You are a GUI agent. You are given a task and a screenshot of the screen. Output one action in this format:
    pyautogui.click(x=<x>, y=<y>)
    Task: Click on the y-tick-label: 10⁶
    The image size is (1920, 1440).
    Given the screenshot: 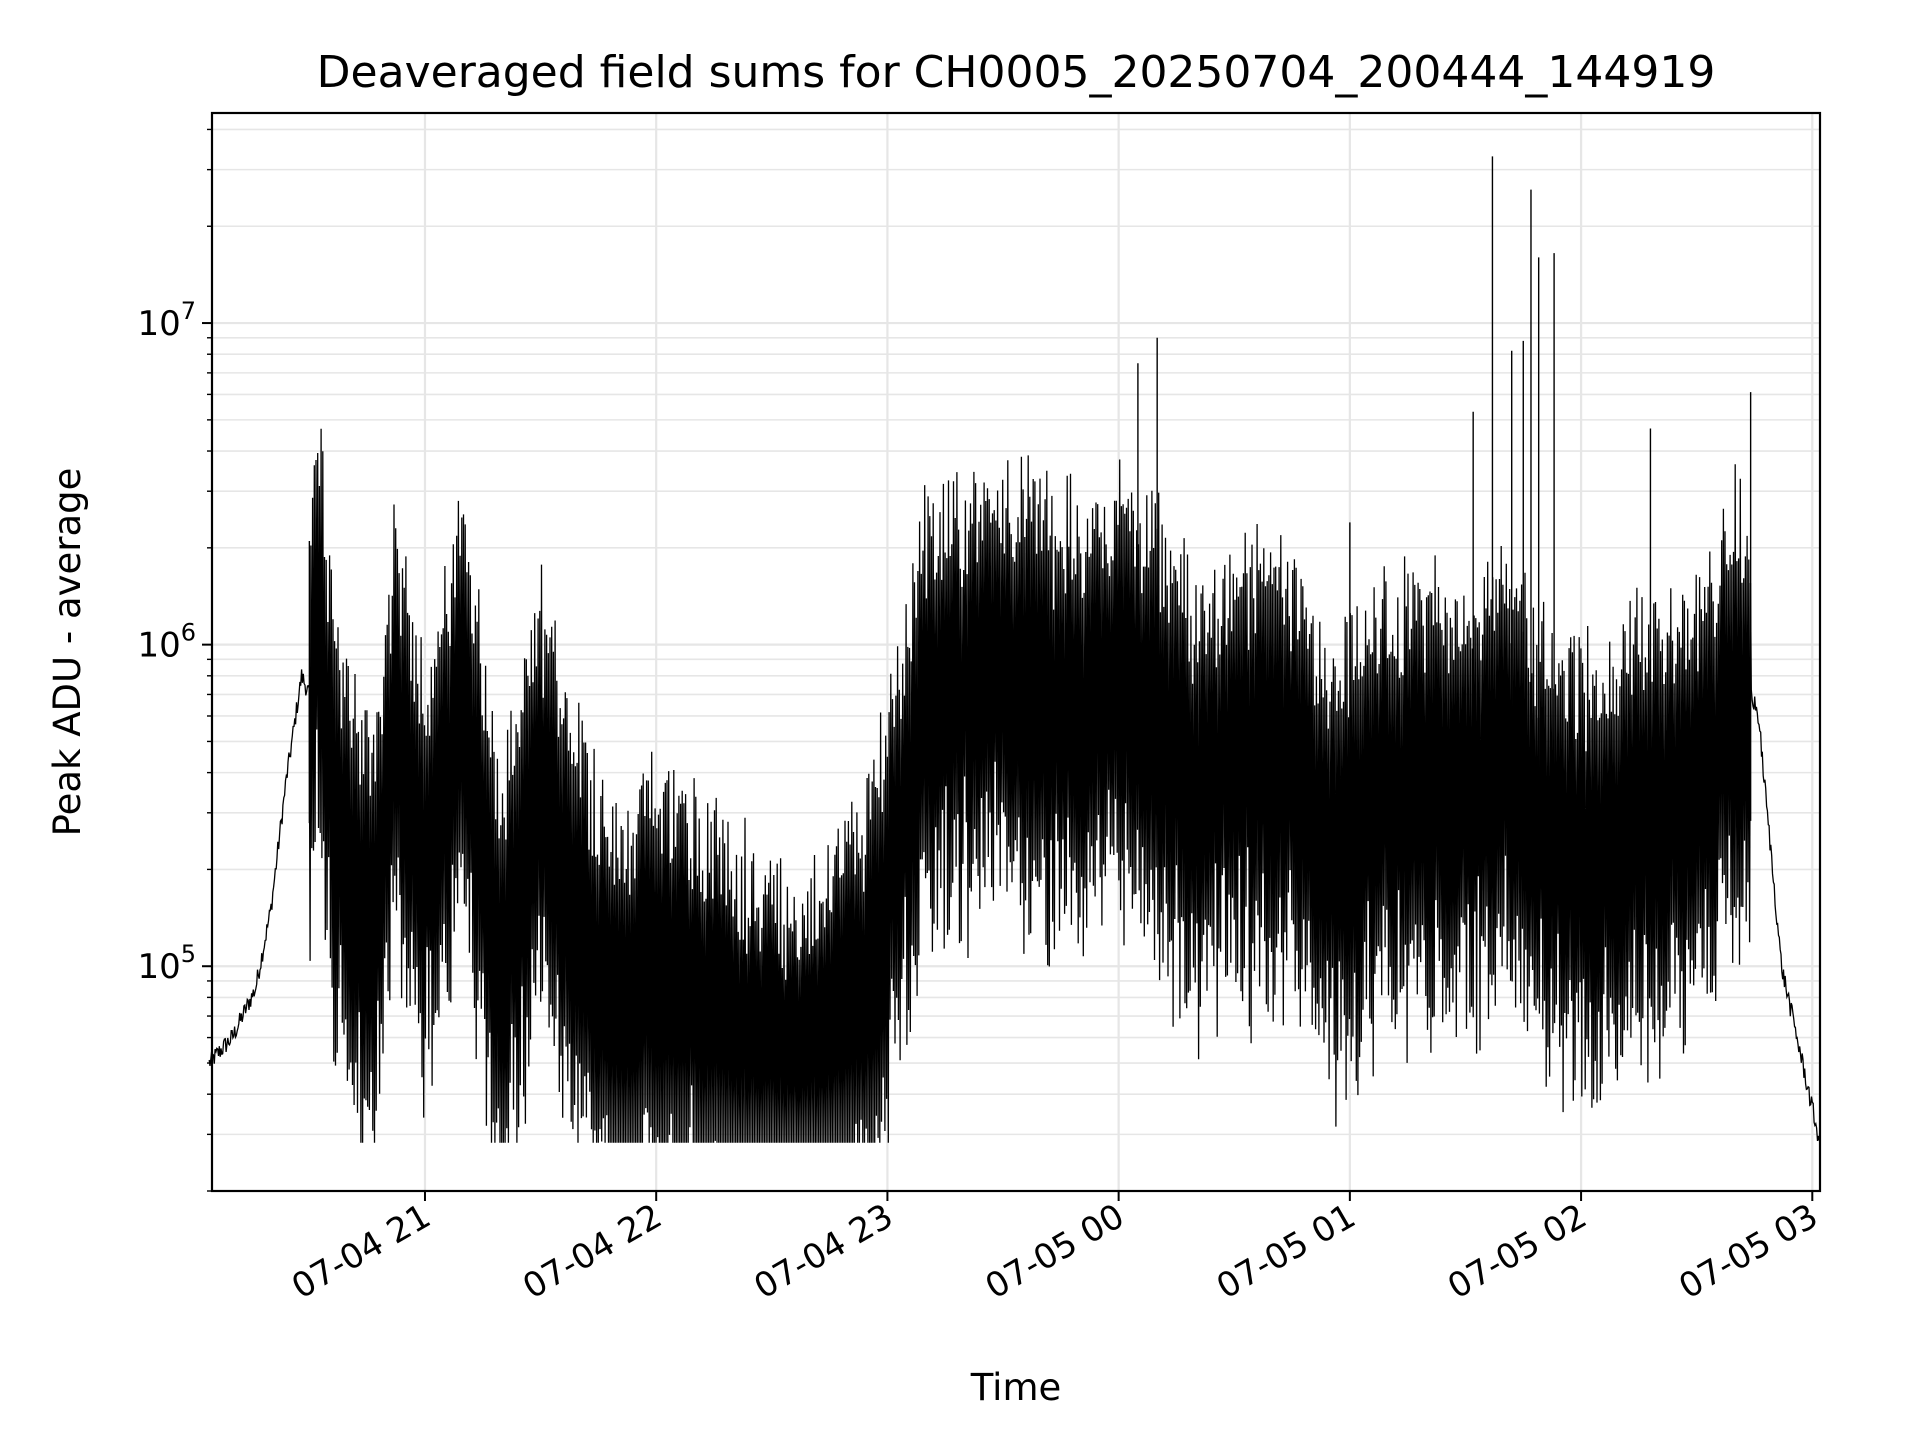 What is the action you would take?
    pyautogui.click(x=166, y=642)
    